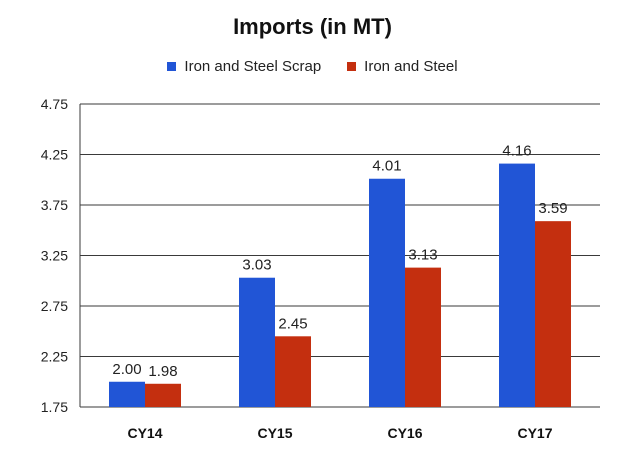 This screenshot has width=625, height=454. Describe the element at coordinates (163, 395) in the screenshot. I see `bar-steel-cy14` at that location.